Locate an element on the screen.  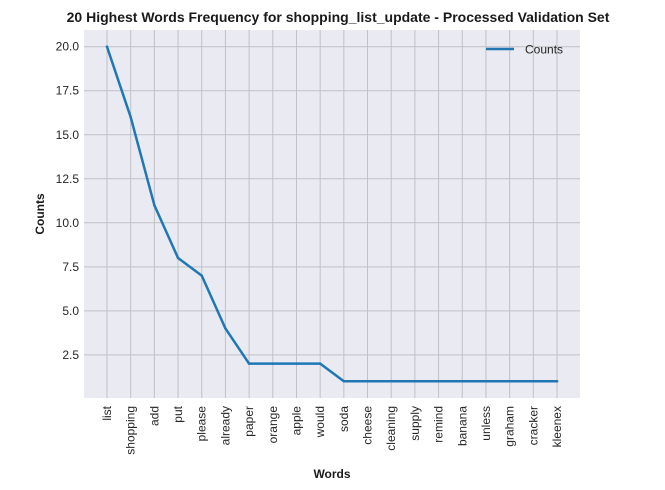
x-tick-label: graham is located at coordinates (510, 426).